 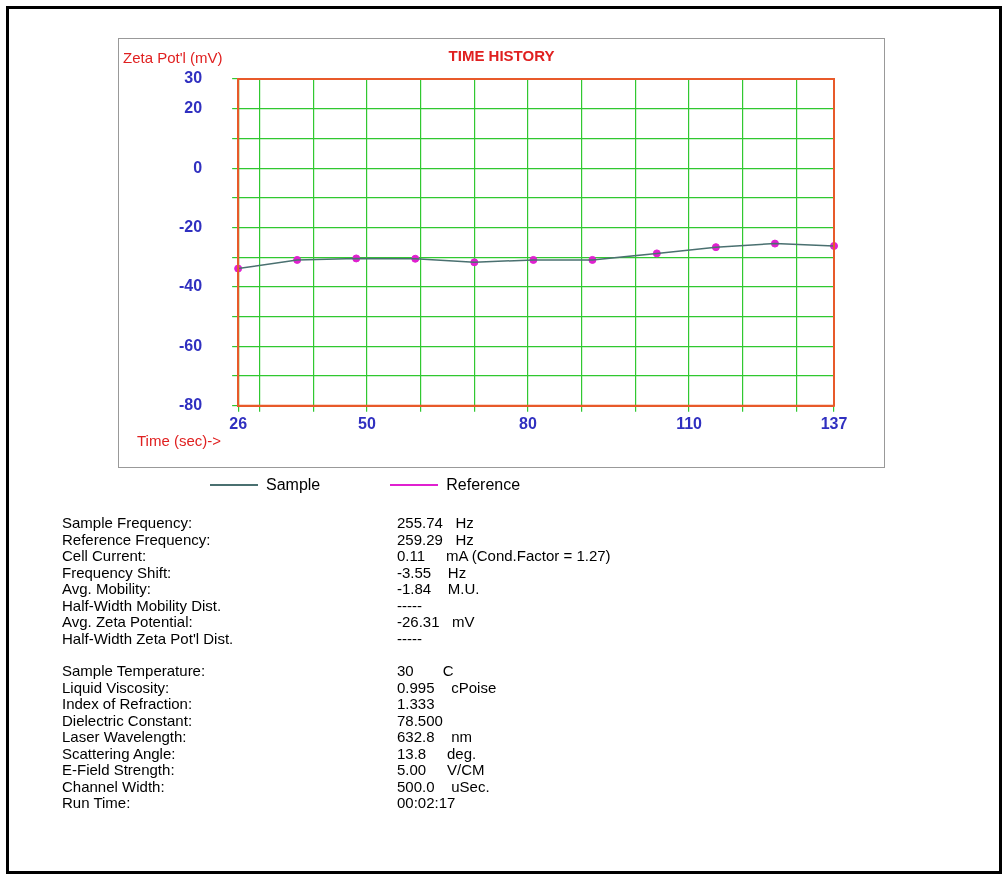 What do you see at coordinates (435, 737) in the screenshot?
I see `text: 632.8 nm` at bounding box center [435, 737].